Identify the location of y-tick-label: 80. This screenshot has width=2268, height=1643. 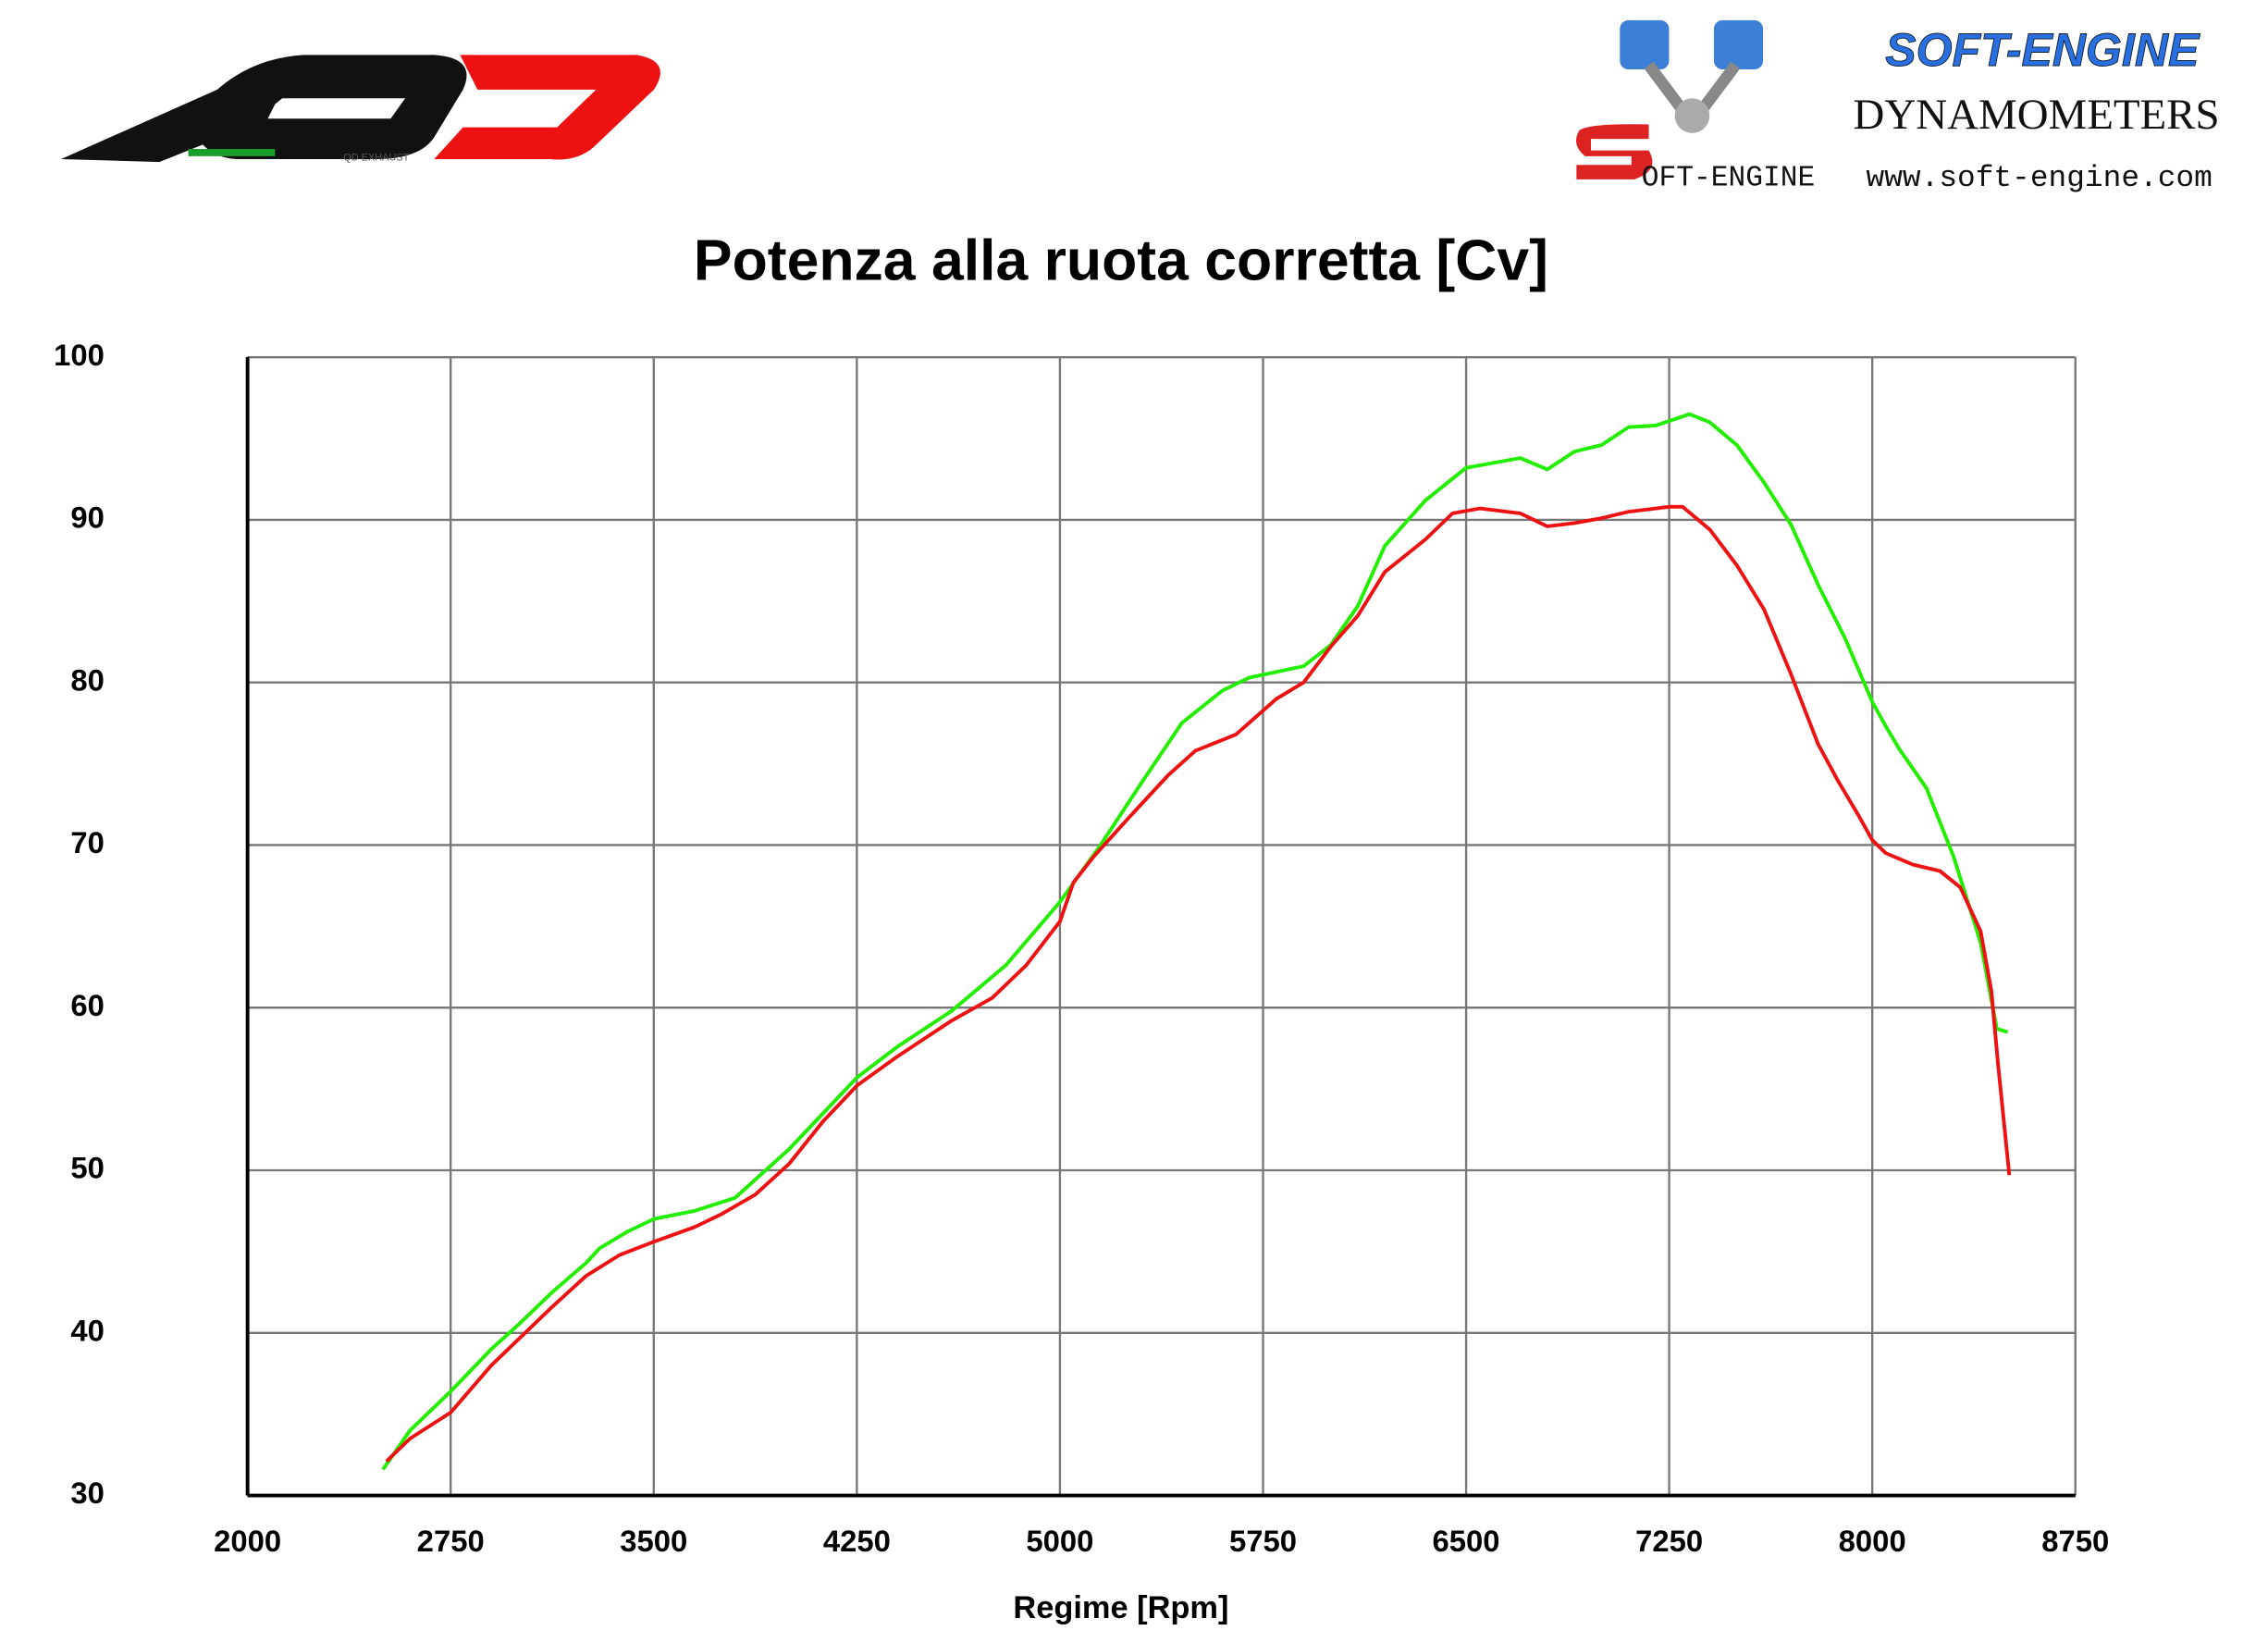
(87, 679).